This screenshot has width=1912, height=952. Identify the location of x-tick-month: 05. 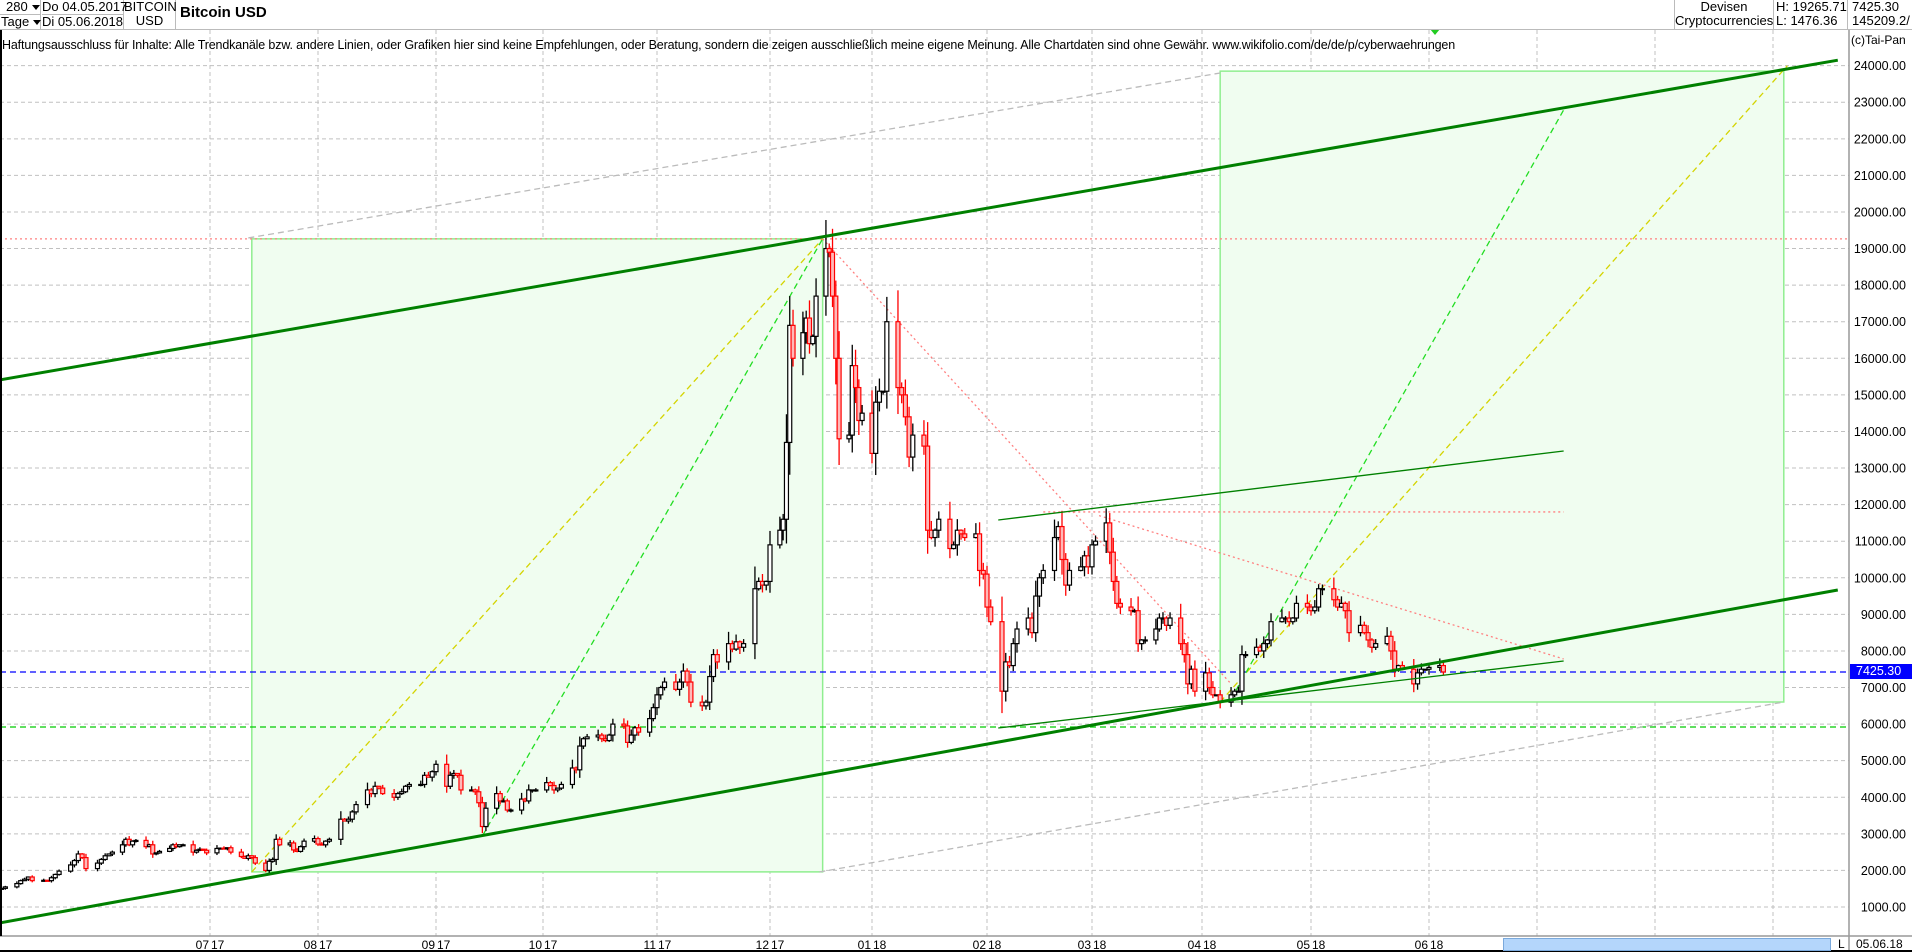
(1304, 945).